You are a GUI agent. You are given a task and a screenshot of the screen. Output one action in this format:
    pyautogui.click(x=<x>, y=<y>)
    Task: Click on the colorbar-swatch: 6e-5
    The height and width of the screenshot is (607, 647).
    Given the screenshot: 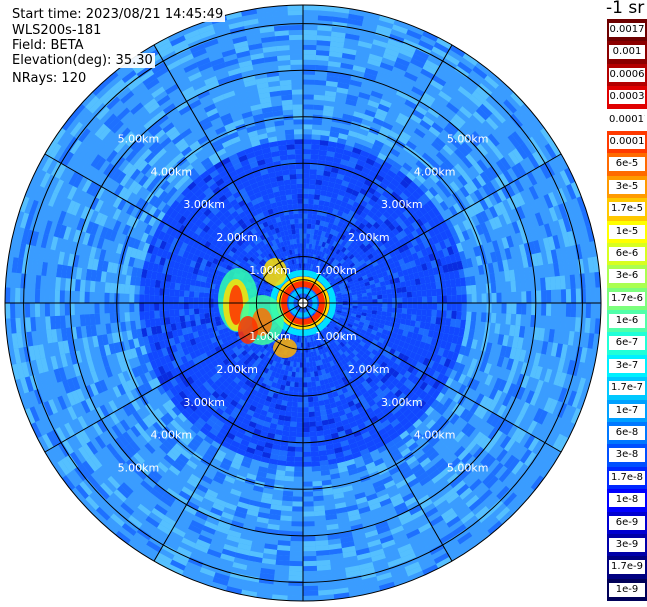 What is the action you would take?
    pyautogui.click(x=627, y=164)
    